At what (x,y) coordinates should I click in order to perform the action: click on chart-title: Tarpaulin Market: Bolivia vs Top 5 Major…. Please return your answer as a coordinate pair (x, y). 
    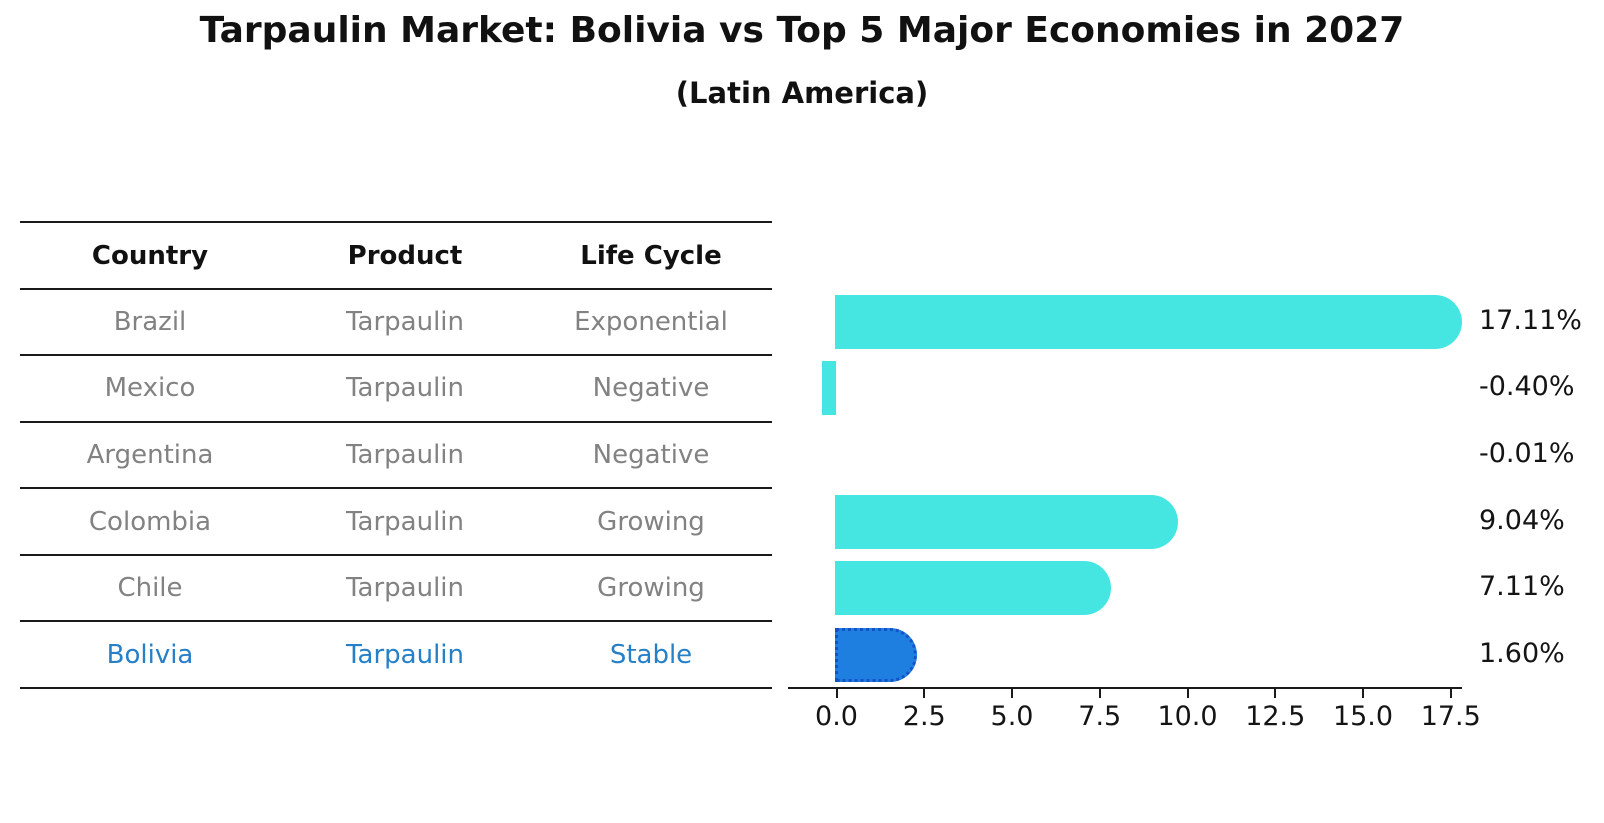
    Looking at the image, I should click on (802, 30).